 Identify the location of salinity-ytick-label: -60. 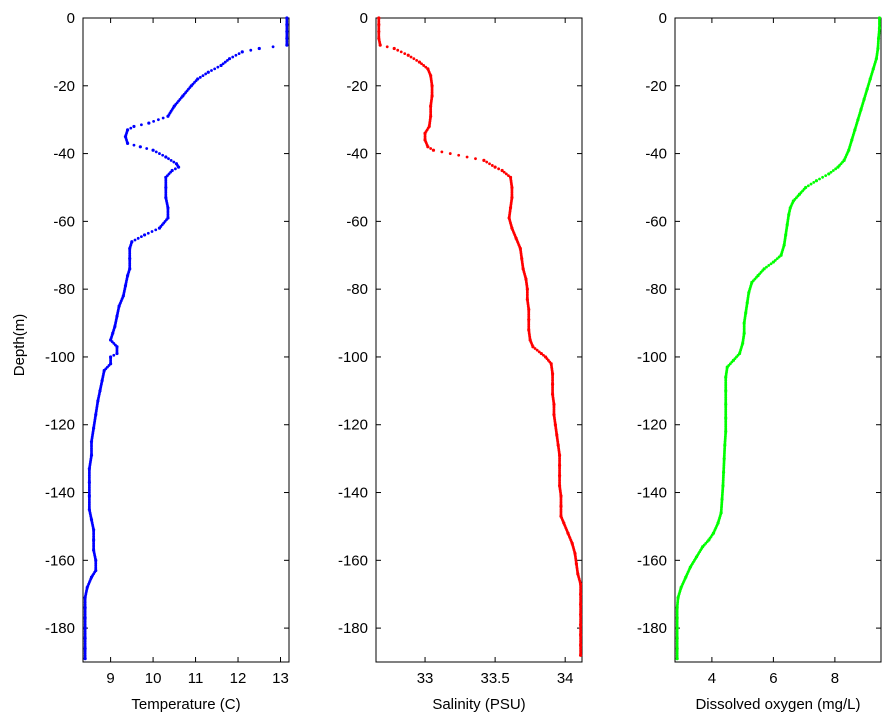
(357, 221).